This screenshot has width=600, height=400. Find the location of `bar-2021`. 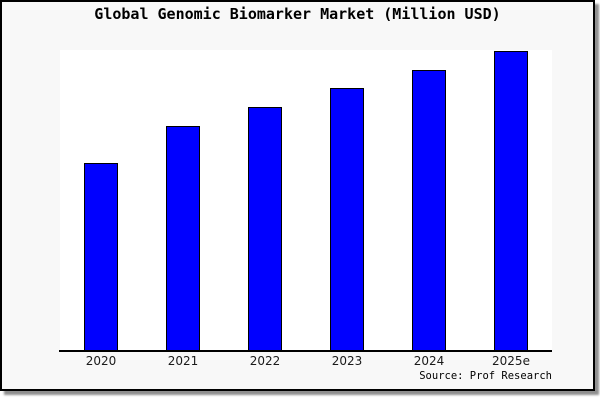

bar-2021 is located at coordinates (183, 238).